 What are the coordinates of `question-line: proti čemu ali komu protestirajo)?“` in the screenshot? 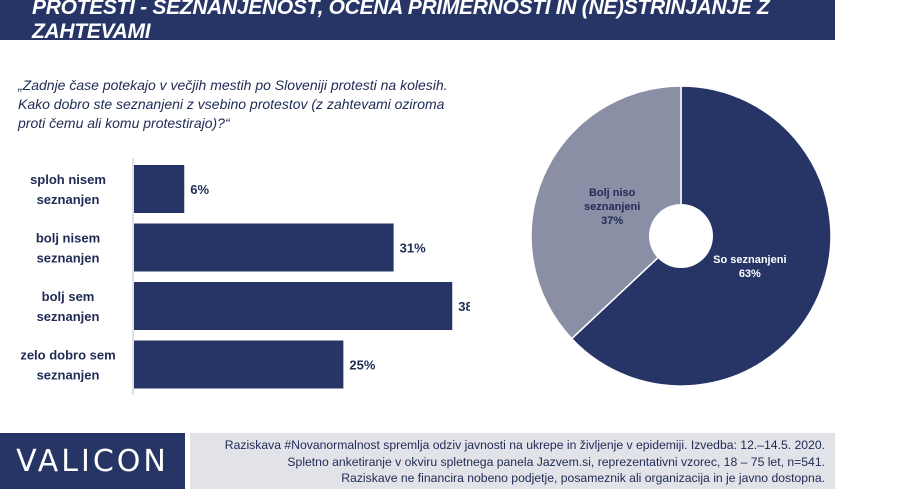 It's located at (124, 123).